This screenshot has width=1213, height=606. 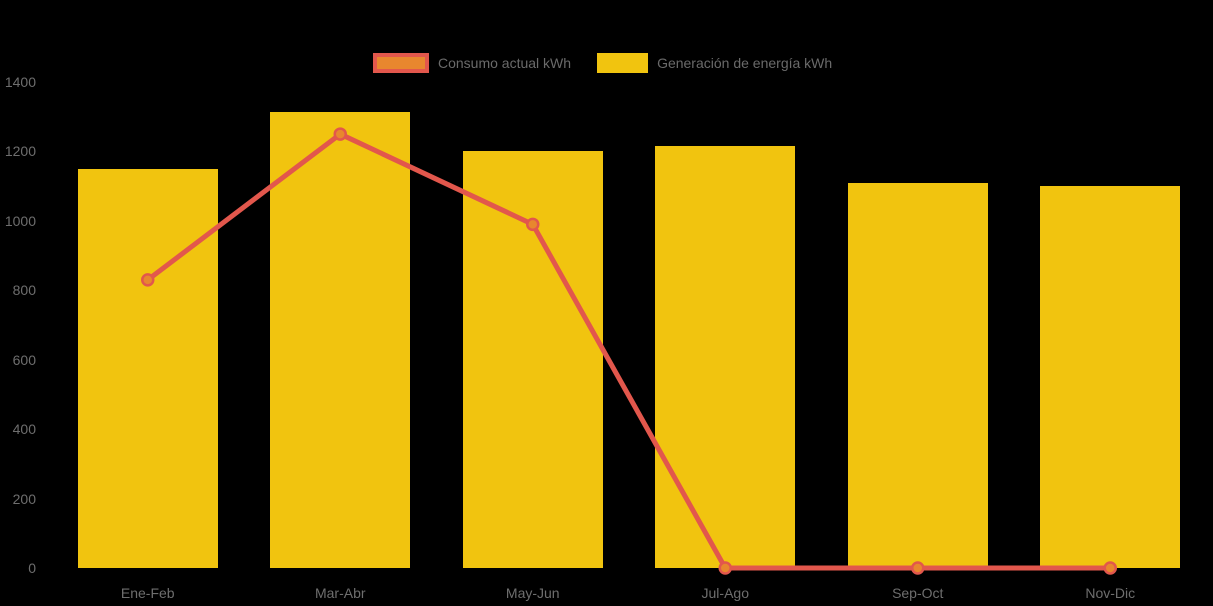 What do you see at coordinates (147, 593) in the screenshot?
I see `x-tick-label-Ene-Feb: Ene-Feb` at bounding box center [147, 593].